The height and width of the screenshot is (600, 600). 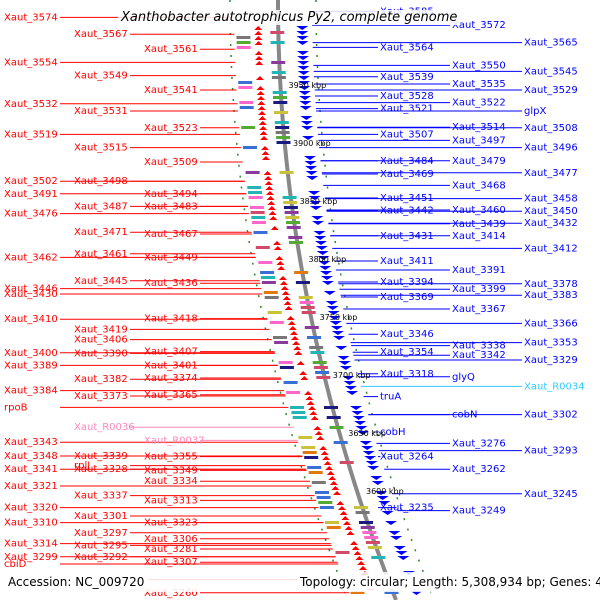 I want to click on gene-label: Xaut_3521, so click(x=407, y=109).